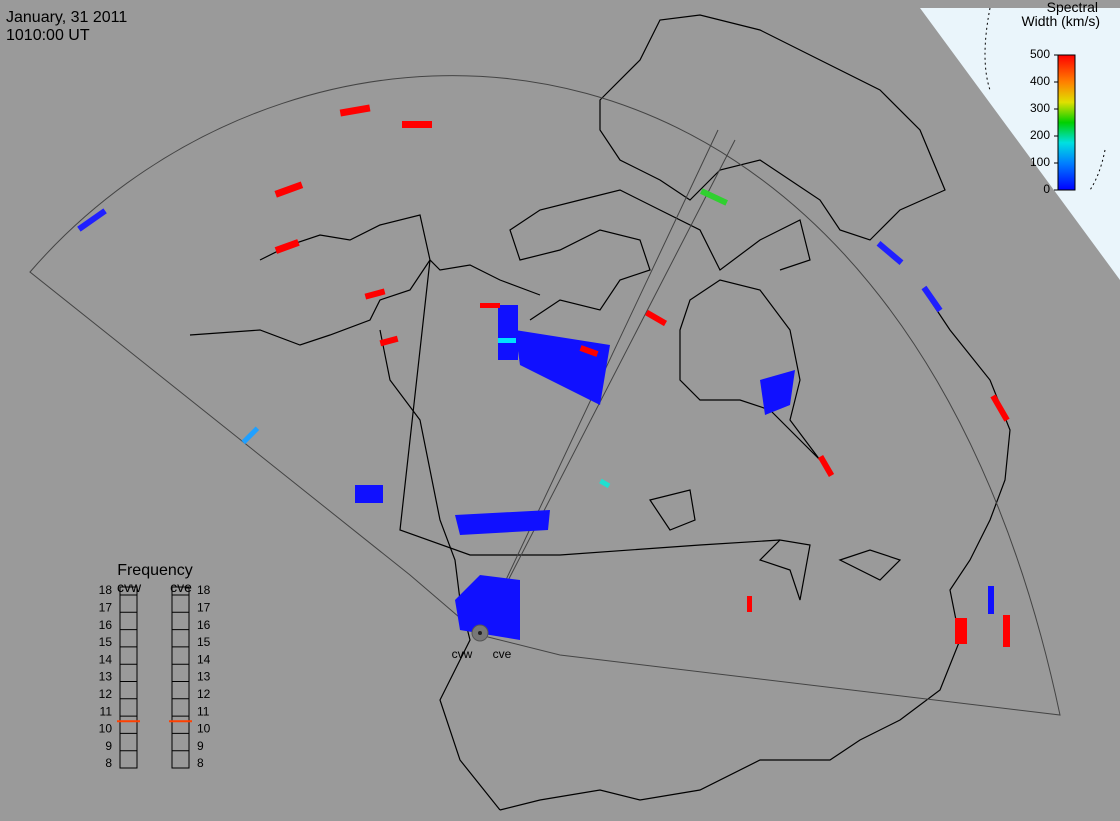 The width and height of the screenshot is (1120, 821). What do you see at coordinates (1040, 135) in the screenshot?
I see `colorbar-tick-label: 200` at bounding box center [1040, 135].